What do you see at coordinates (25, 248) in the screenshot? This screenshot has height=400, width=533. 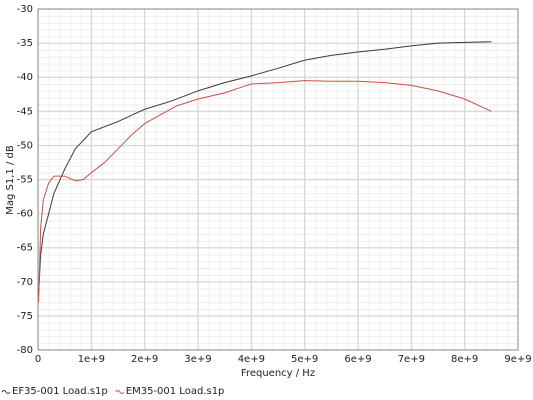 I see `y-tick-label: -65` at bounding box center [25, 248].